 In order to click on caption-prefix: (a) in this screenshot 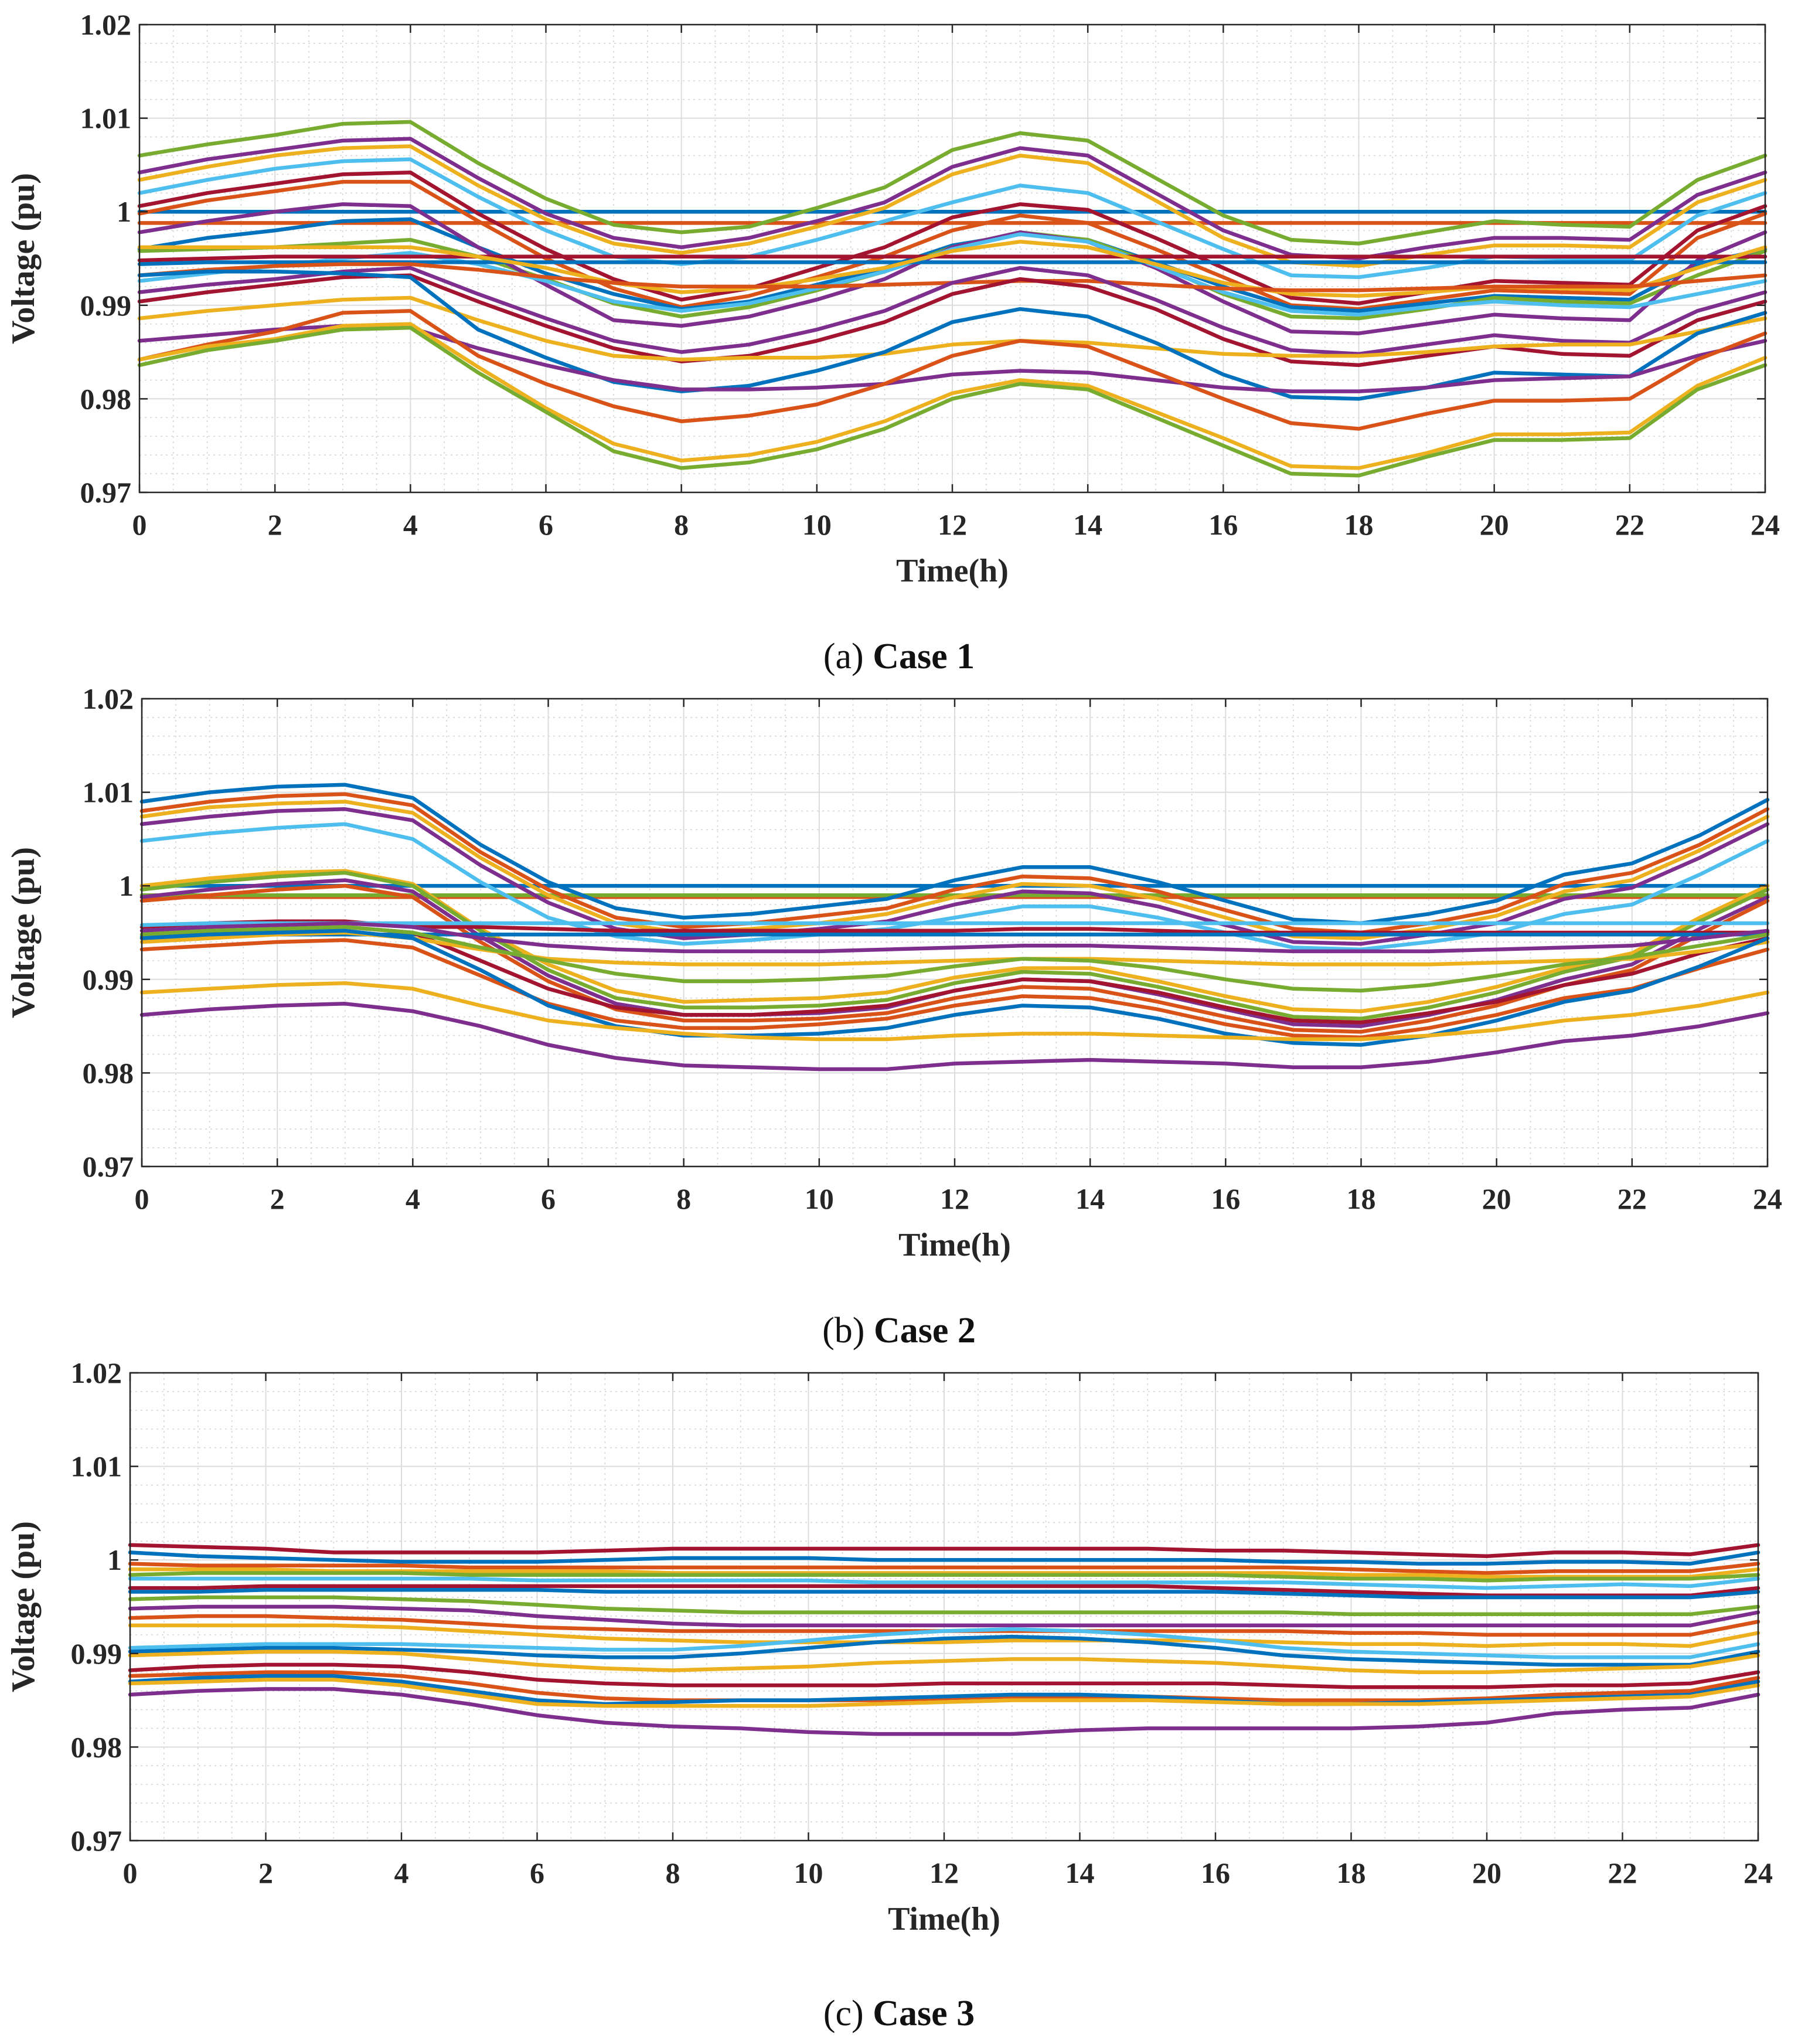, I will do `click(843, 656)`.